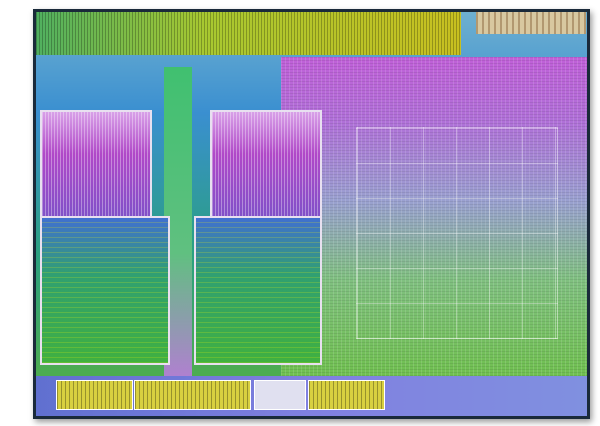 This screenshot has width=600, height=426. I want to click on bottom-io-strip, so click(311, 396).